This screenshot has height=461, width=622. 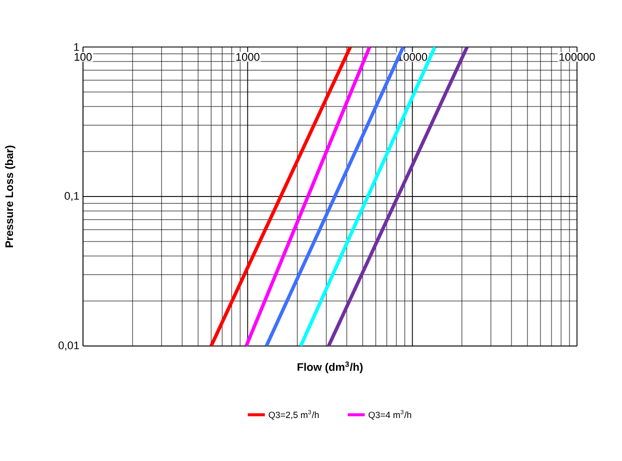 I want to click on legend-label: Q3=4 m$^{3}$/h, so click(x=390, y=415).